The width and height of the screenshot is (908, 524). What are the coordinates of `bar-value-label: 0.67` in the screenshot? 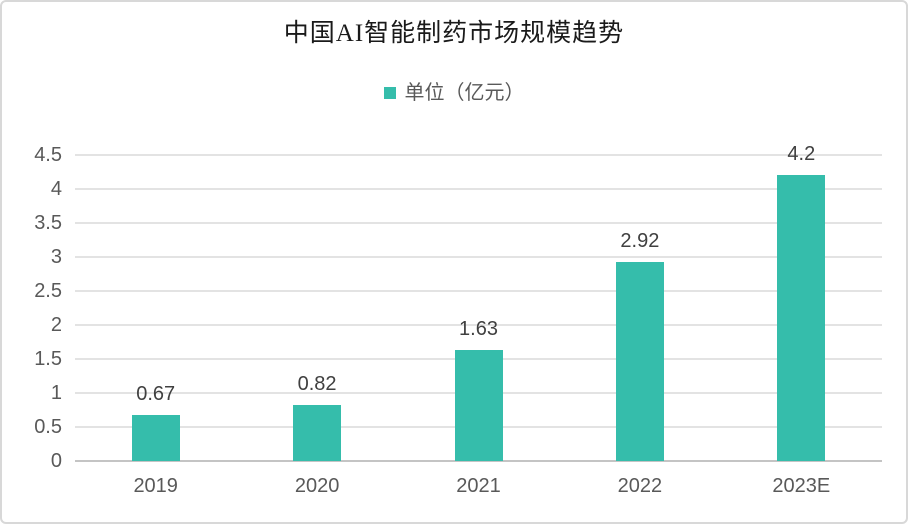 It's located at (156, 394).